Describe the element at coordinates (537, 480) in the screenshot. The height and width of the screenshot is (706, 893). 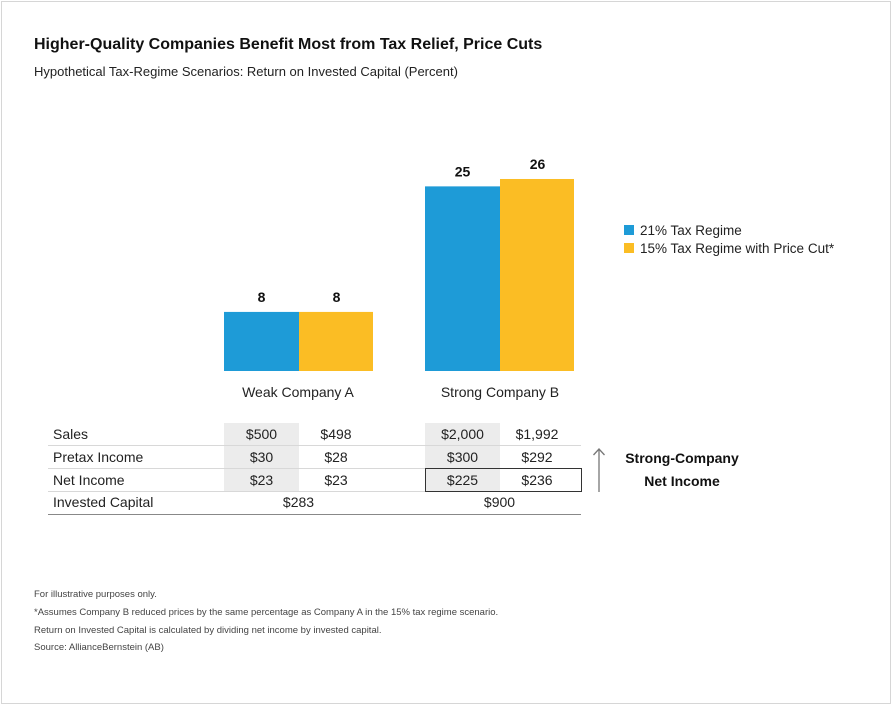
I see `cell-net-b15: $236` at that location.